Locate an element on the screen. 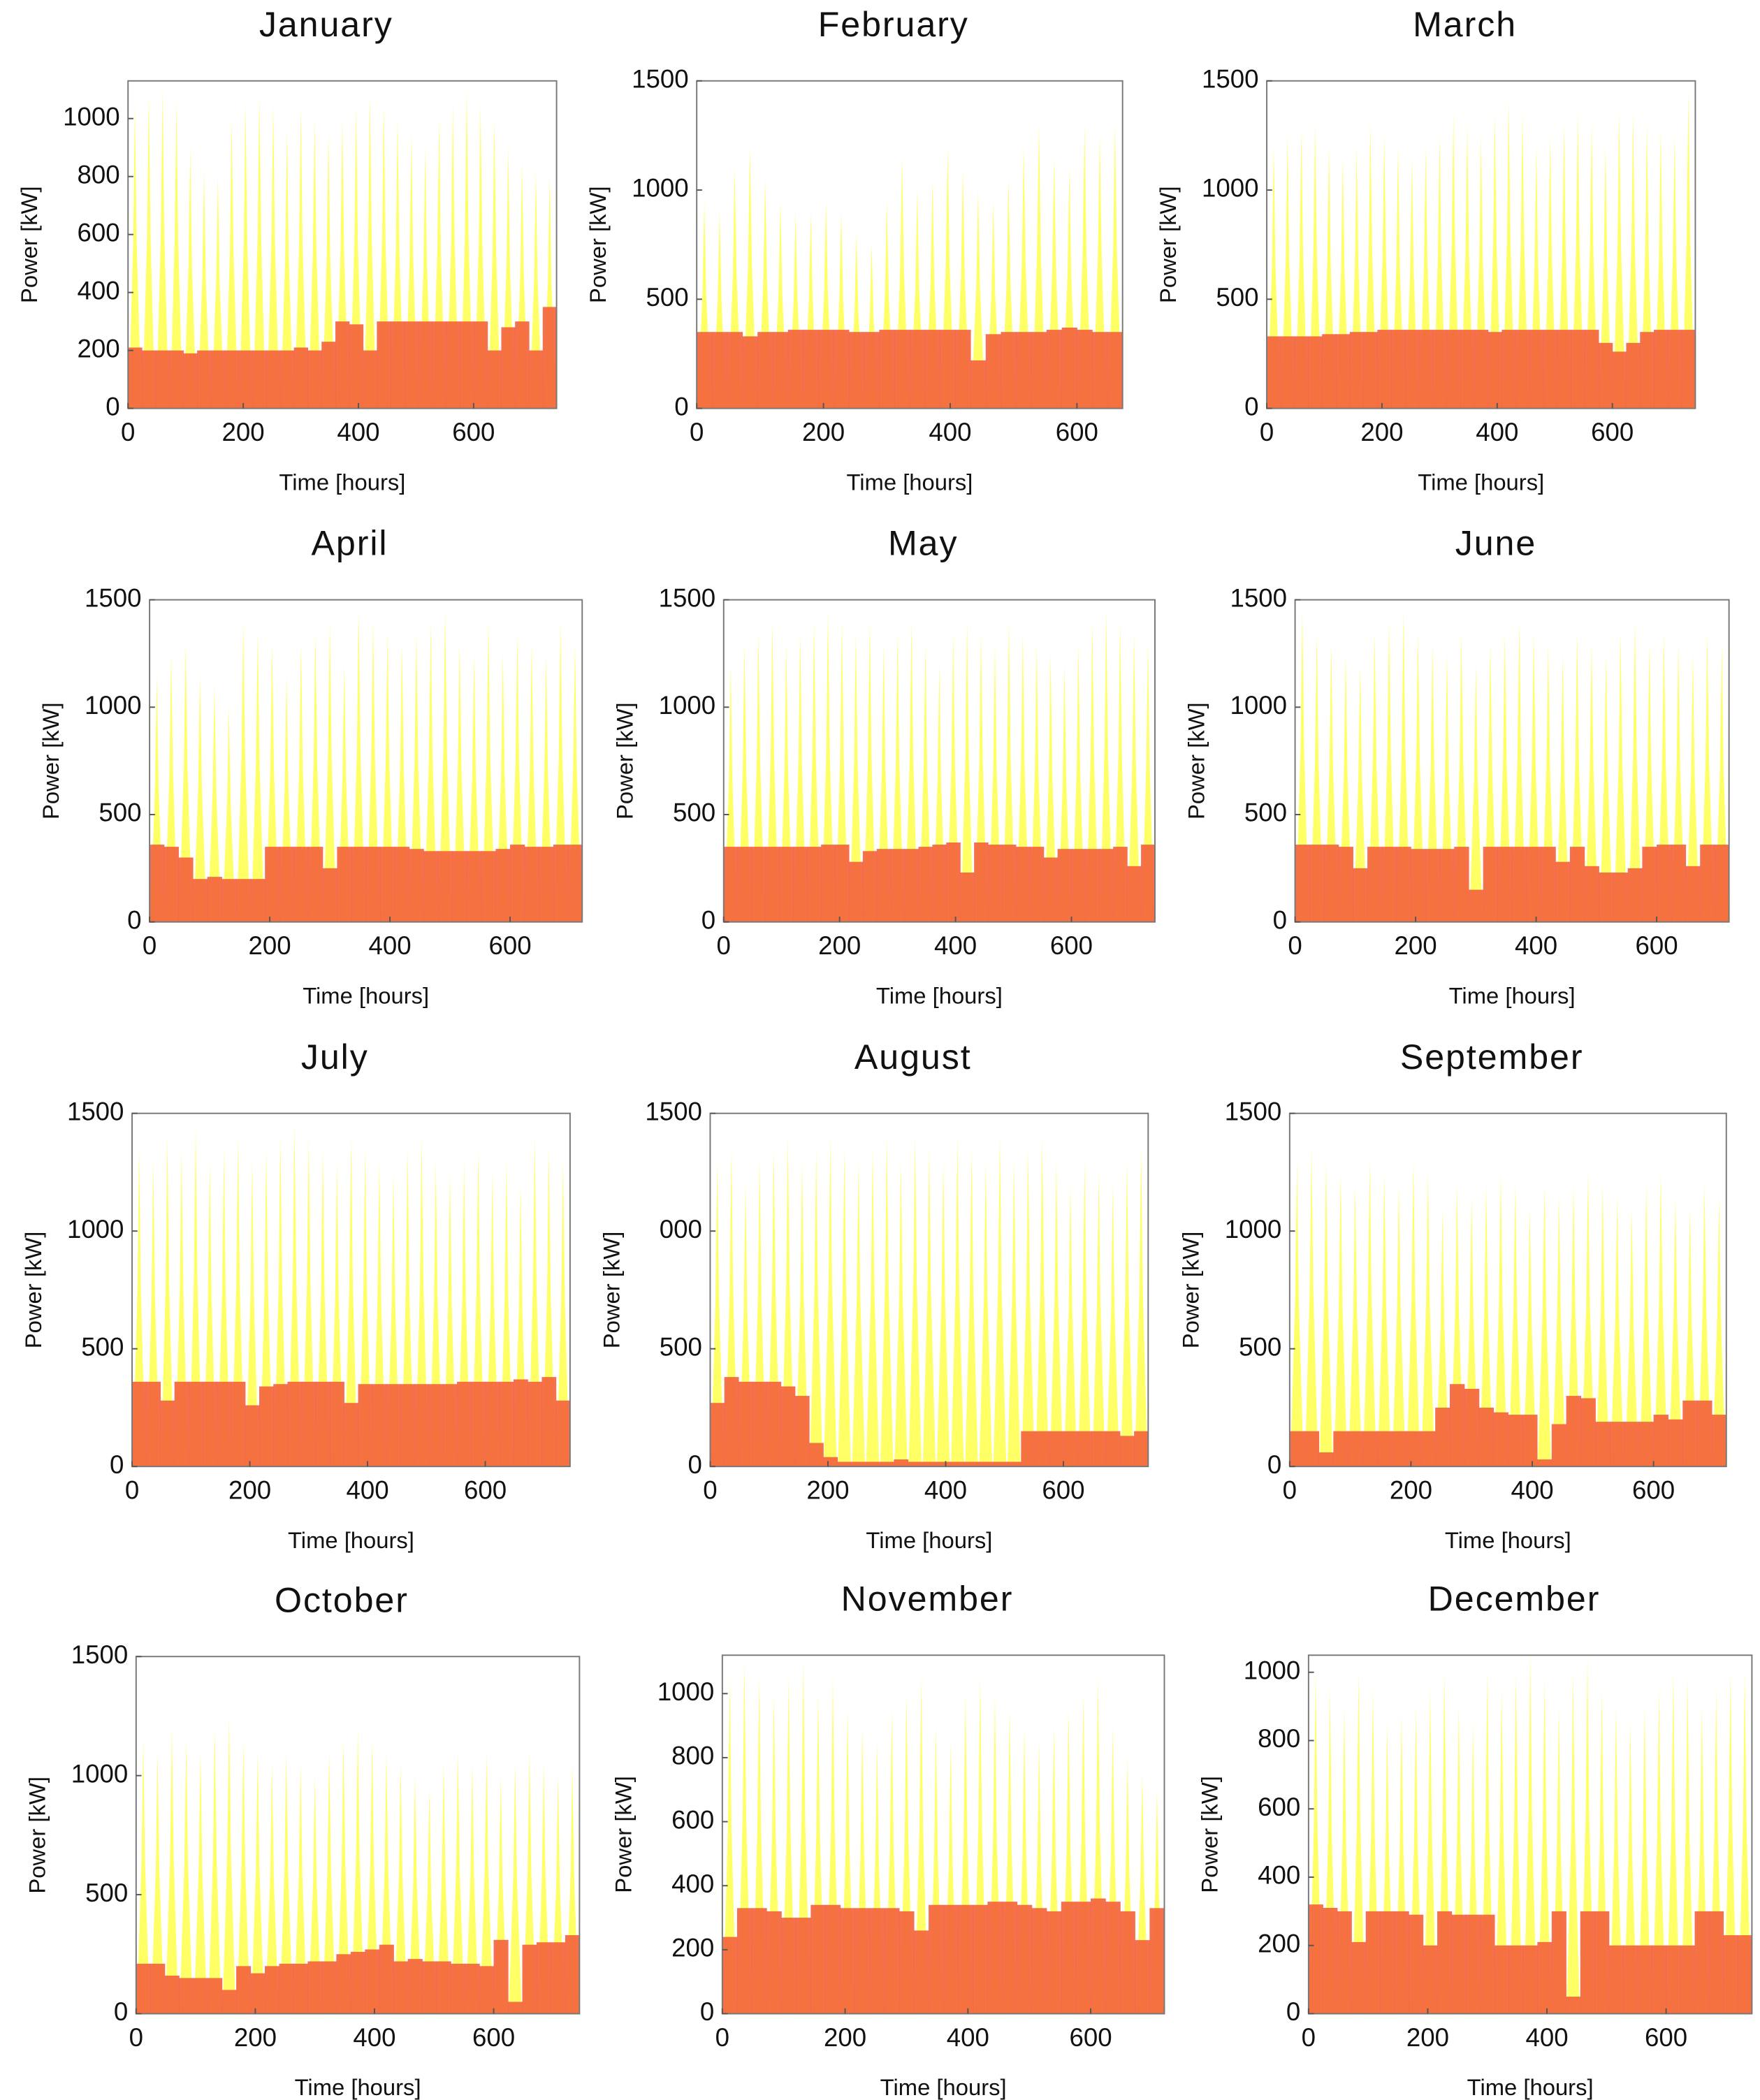 Image resolution: width=1760 pixels, height=2100 pixels. y-tick-label: 500 is located at coordinates (120, 813).